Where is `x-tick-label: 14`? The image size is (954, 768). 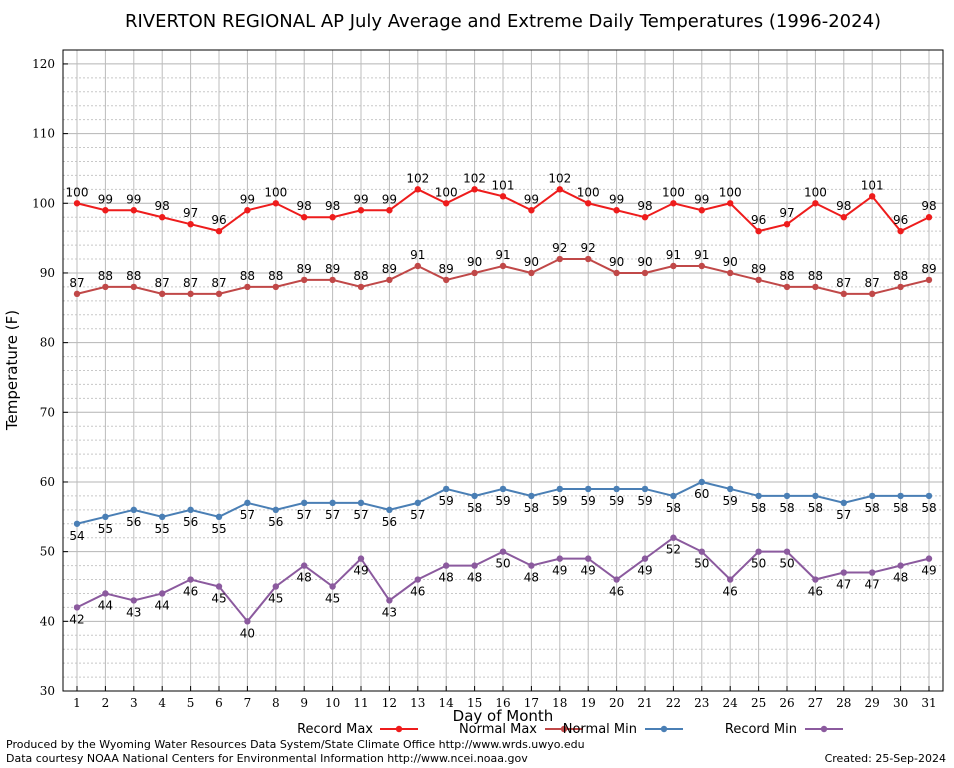 x-tick-label: 14 is located at coordinates (447, 703).